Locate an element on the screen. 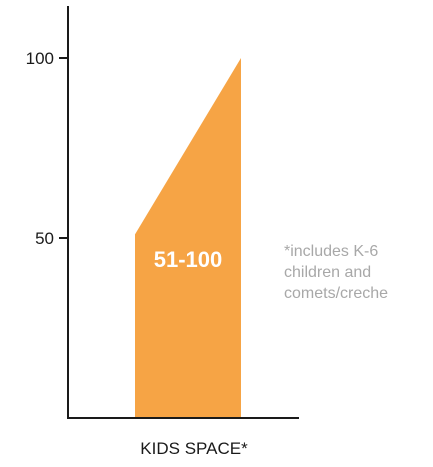 This screenshot has width=433, height=467. category-label: KIDS SPACE* is located at coordinates (194, 448).